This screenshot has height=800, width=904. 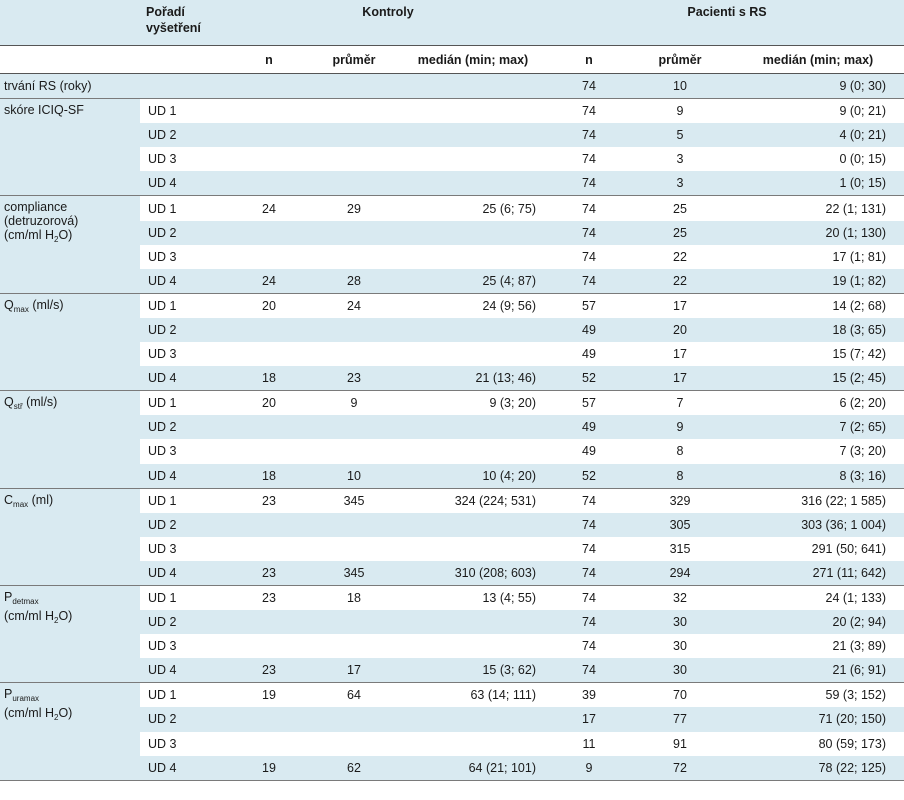 What do you see at coordinates (29, 713) in the screenshot?
I see `label-unit: (cm/ml H` at bounding box center [29, 713].